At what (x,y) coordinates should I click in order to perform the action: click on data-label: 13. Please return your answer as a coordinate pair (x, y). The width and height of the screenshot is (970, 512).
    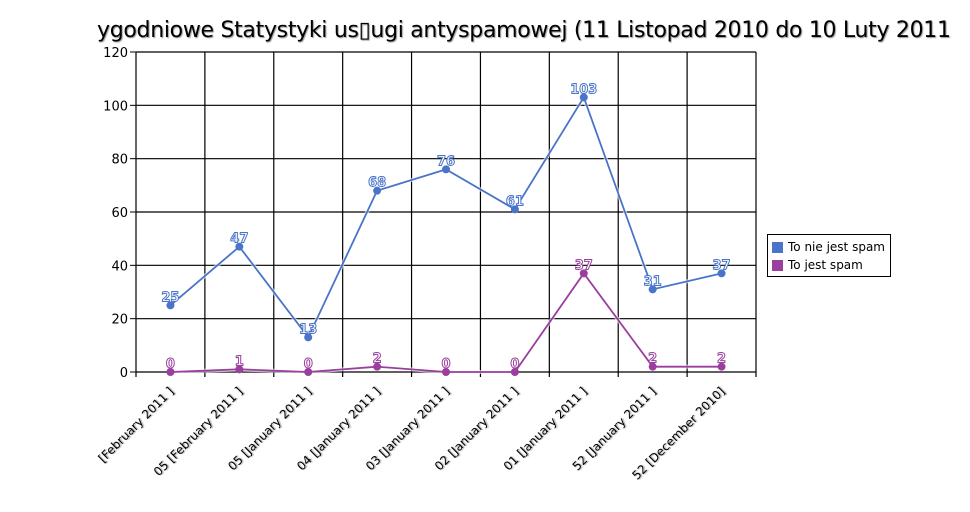
    Looking at the image, I should click on (308, 329).